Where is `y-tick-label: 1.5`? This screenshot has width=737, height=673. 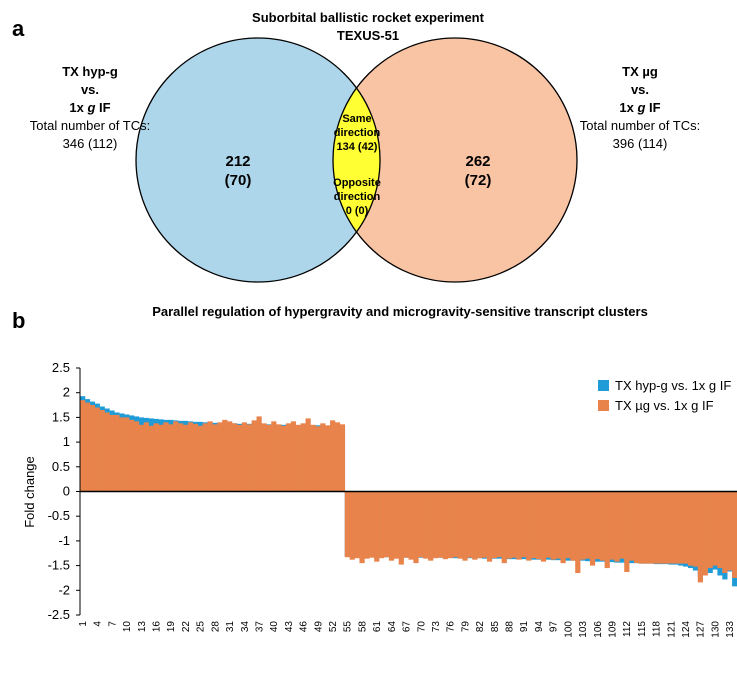 y-tick-label: 1.5 is located at coordinates (61, 416).